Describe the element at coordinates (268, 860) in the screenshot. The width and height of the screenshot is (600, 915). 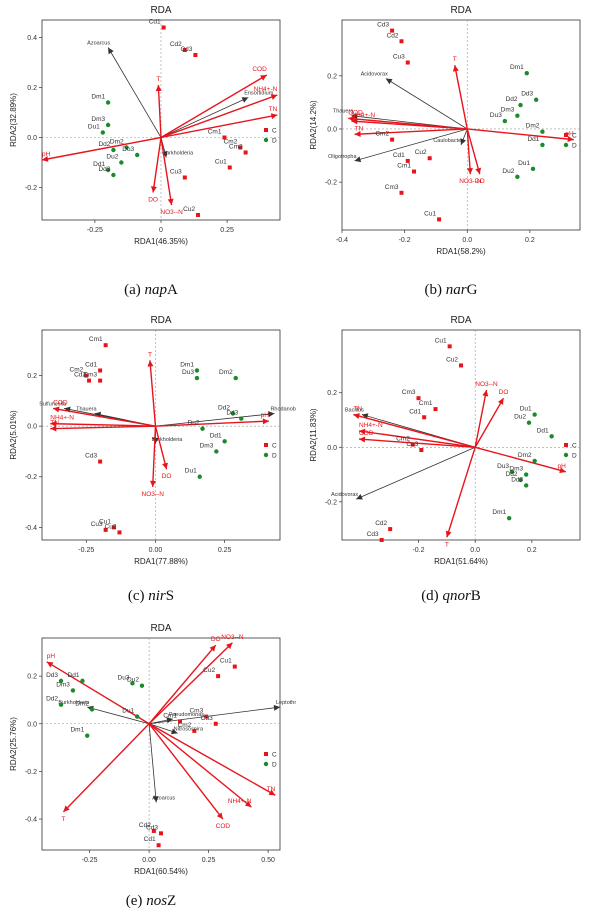
I see `x-tick-label: 0.50` at that location.